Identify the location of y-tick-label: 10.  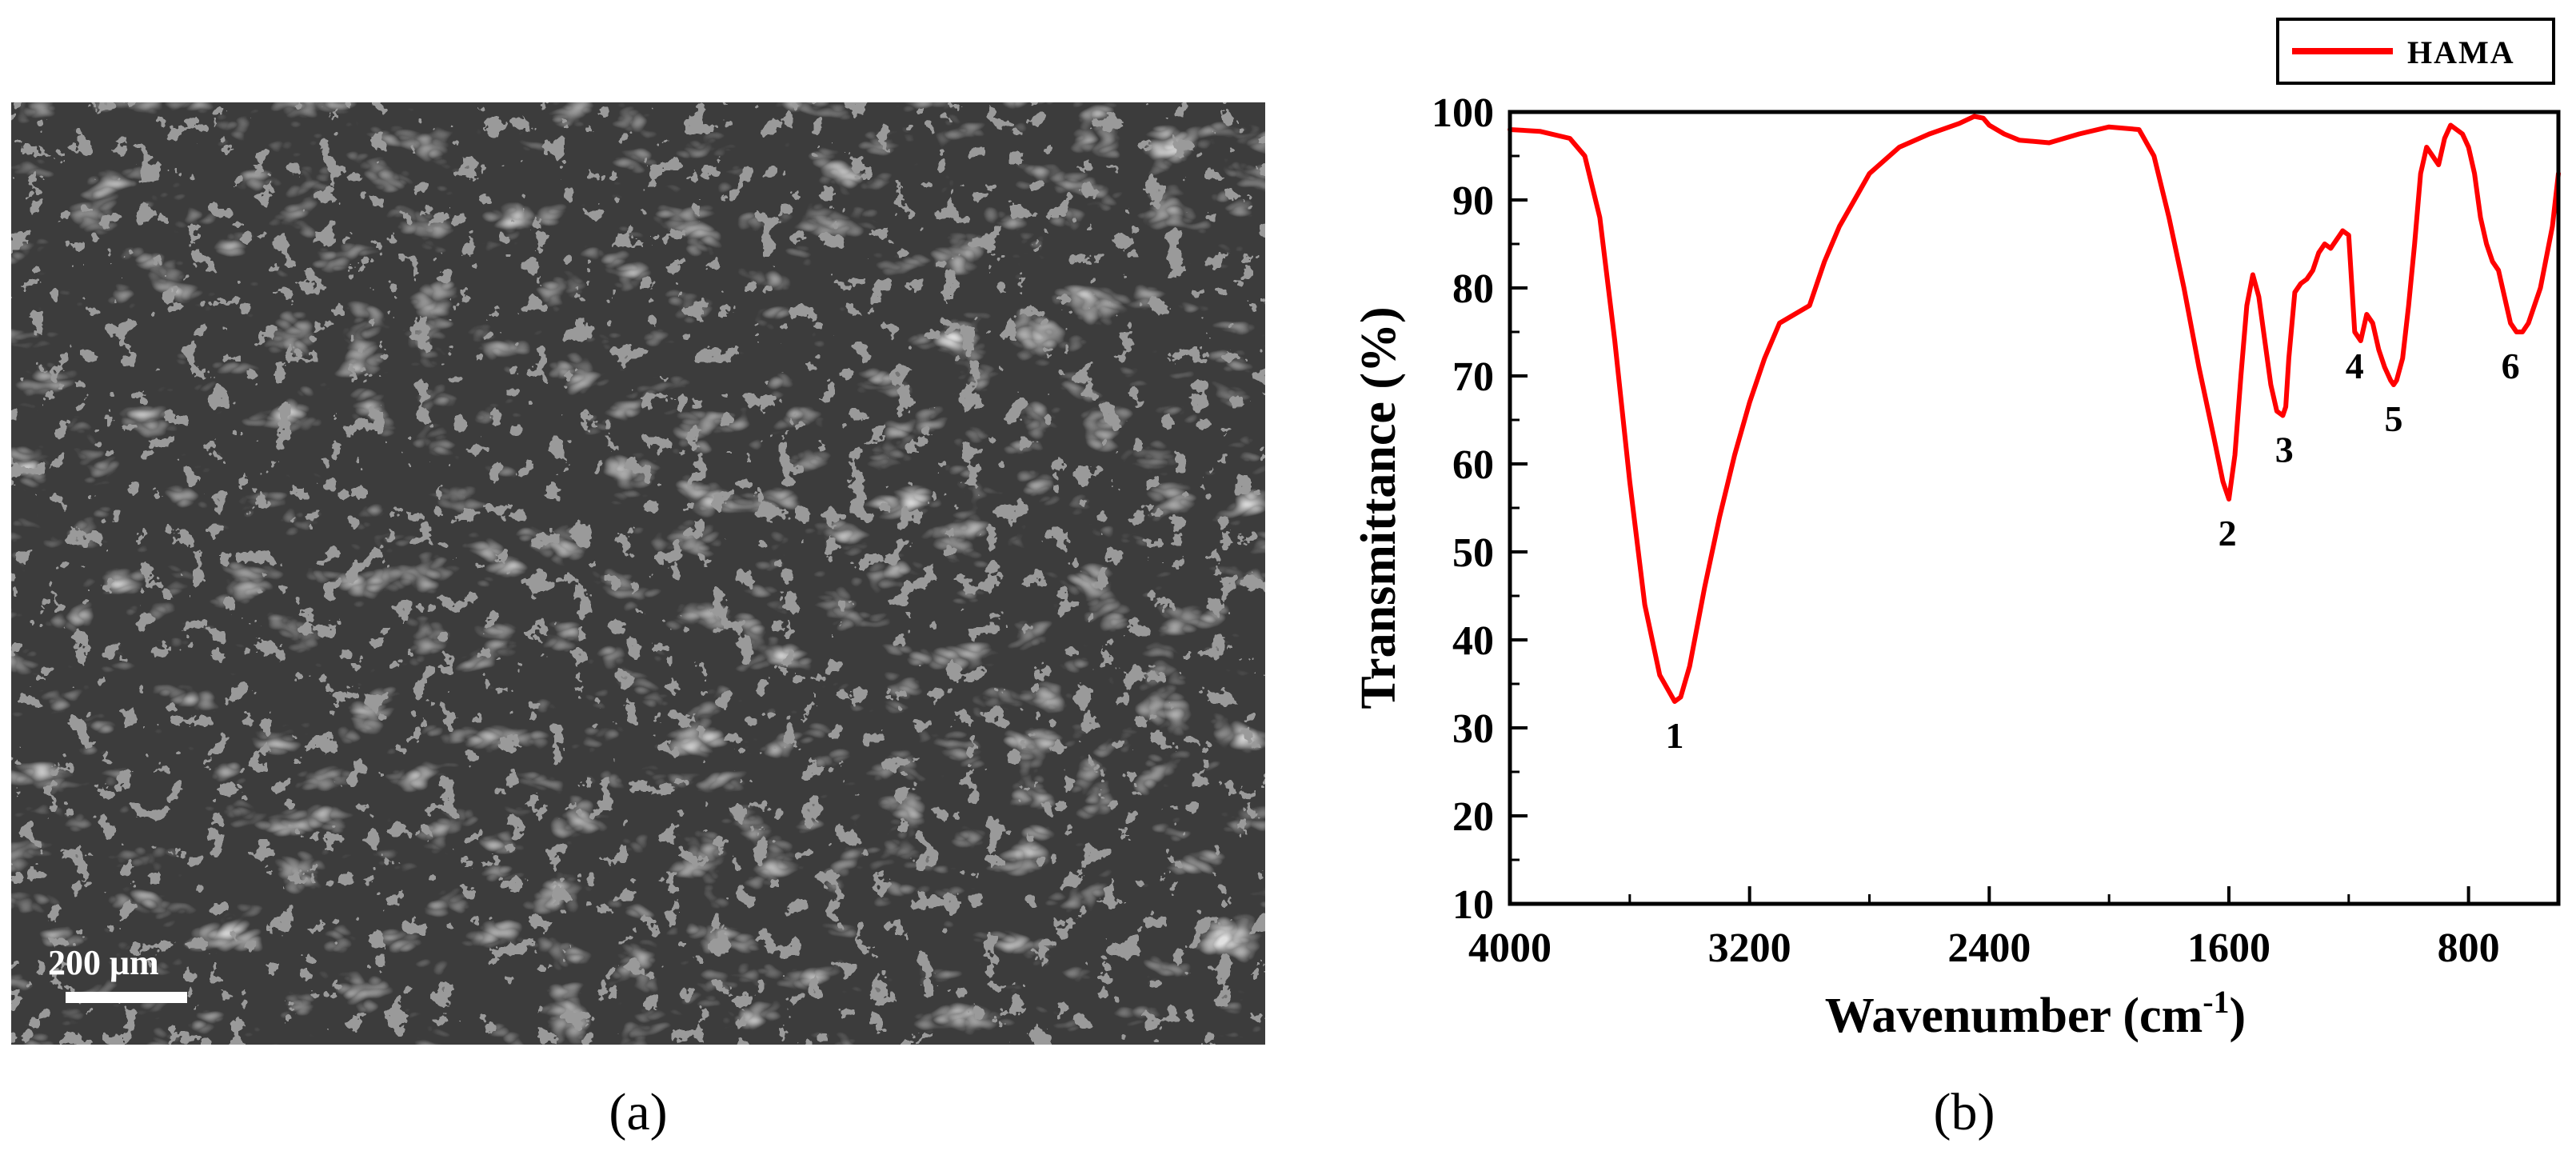
(1473, 905).